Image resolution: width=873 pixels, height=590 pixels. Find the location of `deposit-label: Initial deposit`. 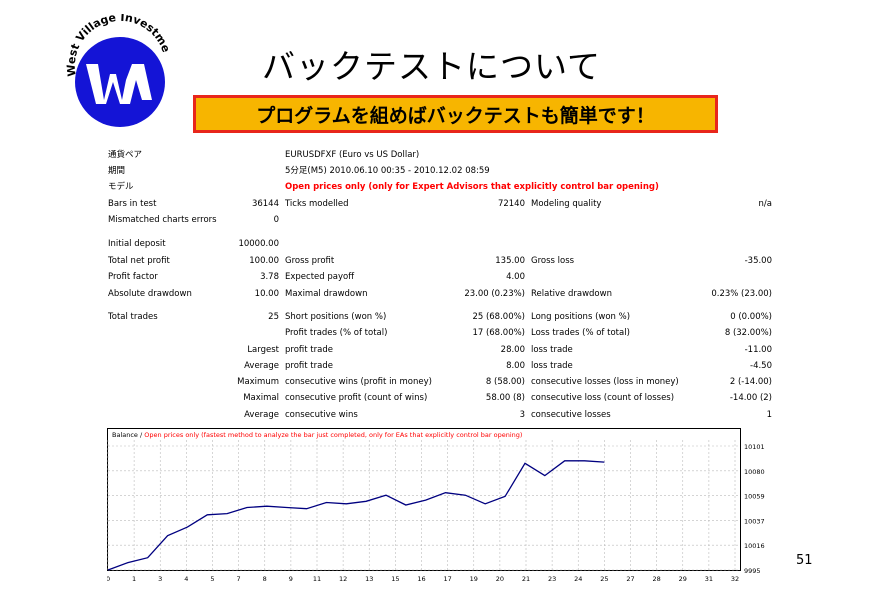

deposit-label: Initial deposit is located at coordinates (137, 244).